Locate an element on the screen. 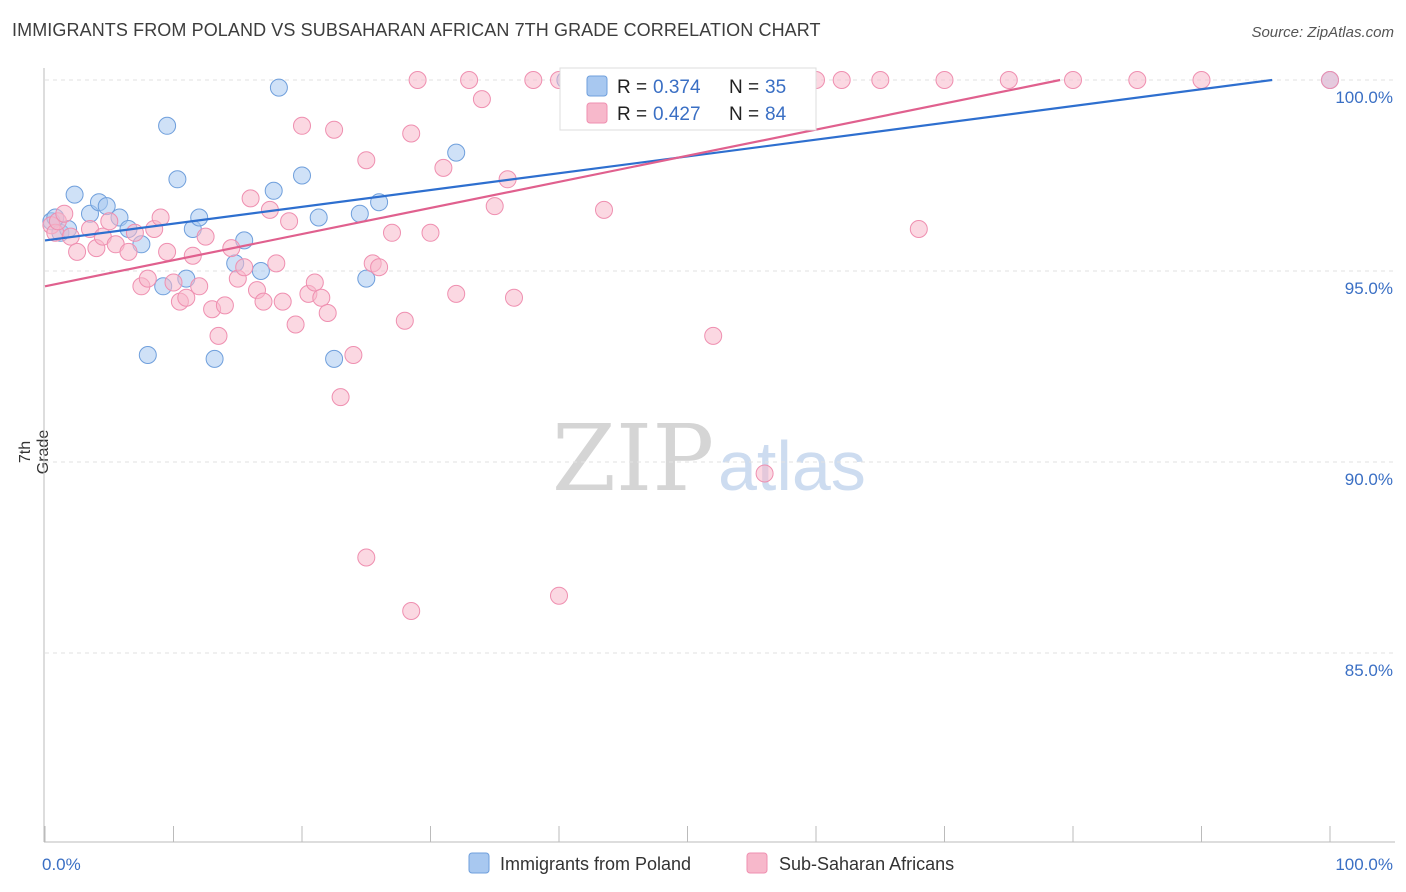 Image resolution: width=1406 pixels, height=892 pixels. y-tick-label-1: 95.0% is located at coordinates (1369, 288).